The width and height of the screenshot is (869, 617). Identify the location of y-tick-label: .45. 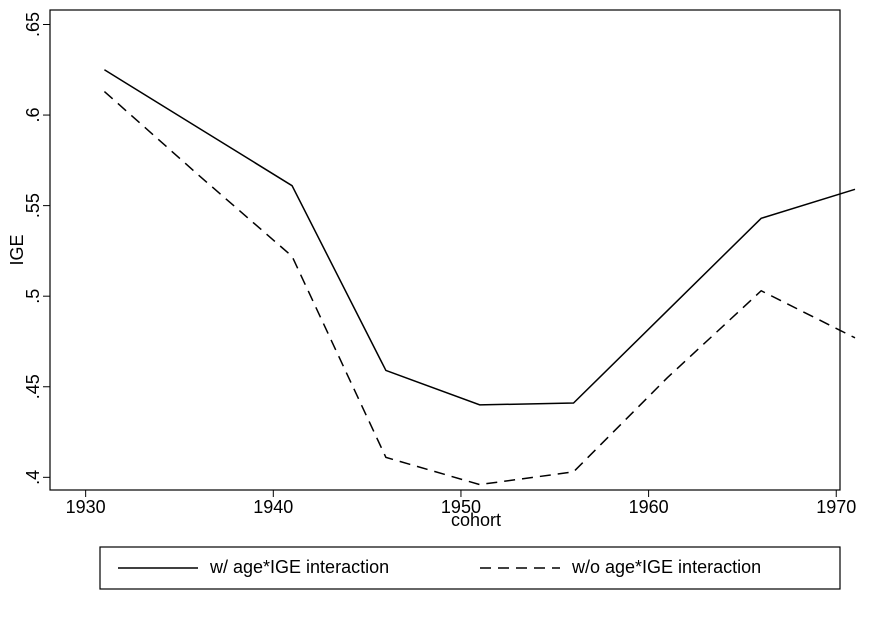
(33, 386).